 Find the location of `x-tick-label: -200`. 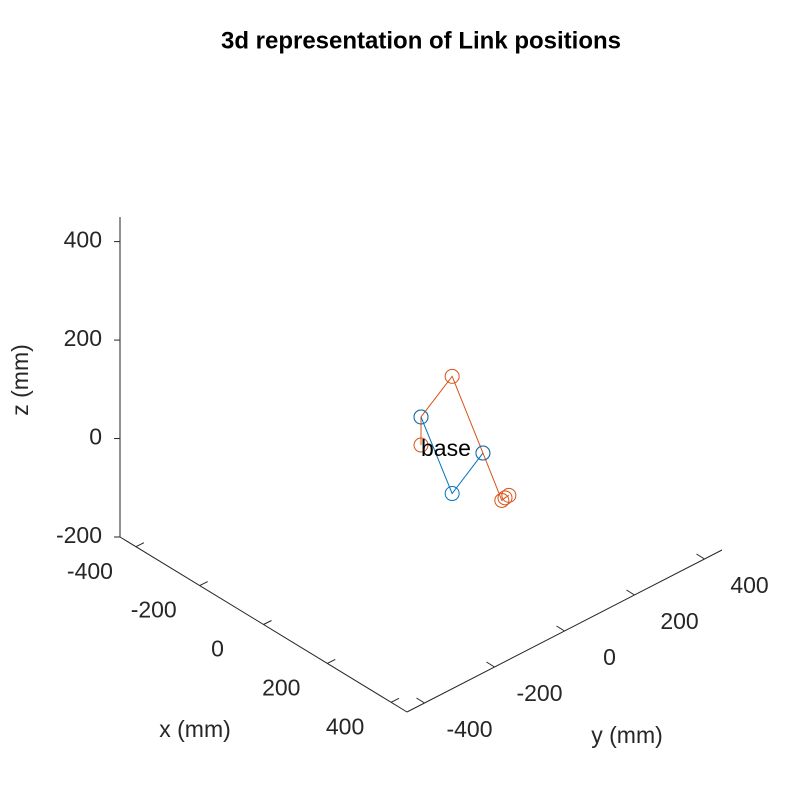

x-tick-label: -200 is located at coordinates (154, 610).